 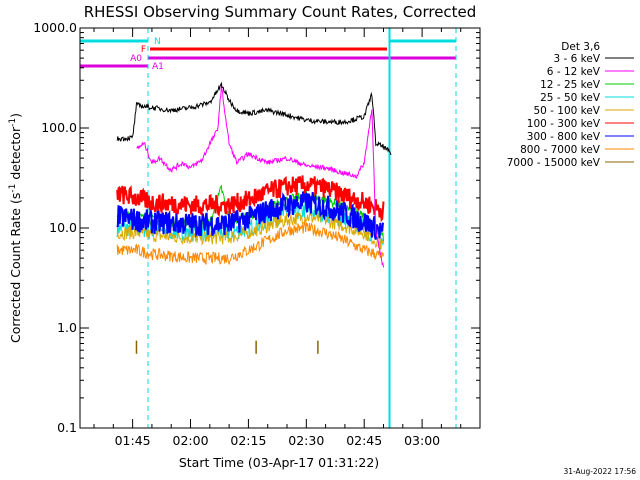 What do you see at coordinates (248, 440) in the screenshot?
I see `x-tick-label: 02:15` at bounding box center [248, 440].